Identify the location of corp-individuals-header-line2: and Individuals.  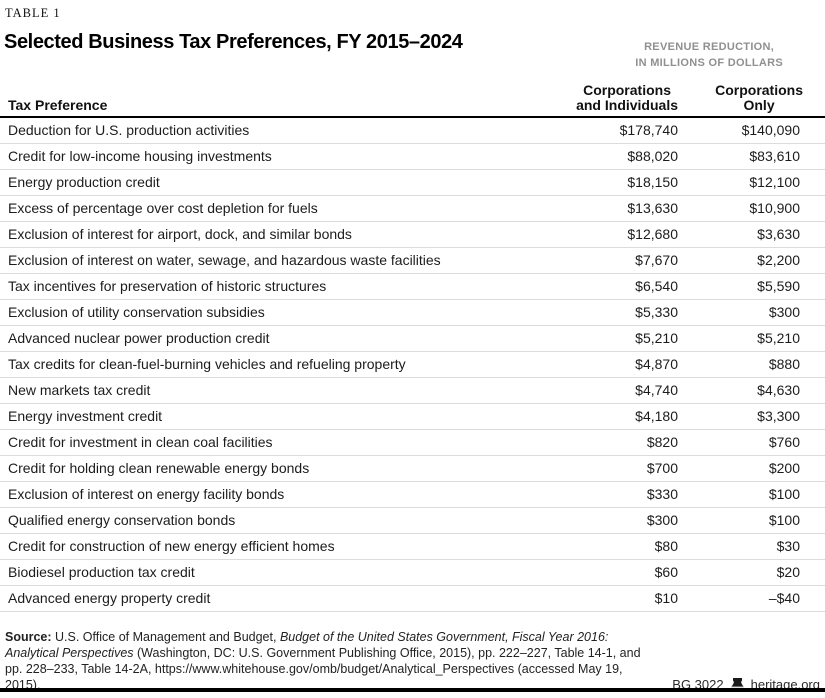
(627, 105).